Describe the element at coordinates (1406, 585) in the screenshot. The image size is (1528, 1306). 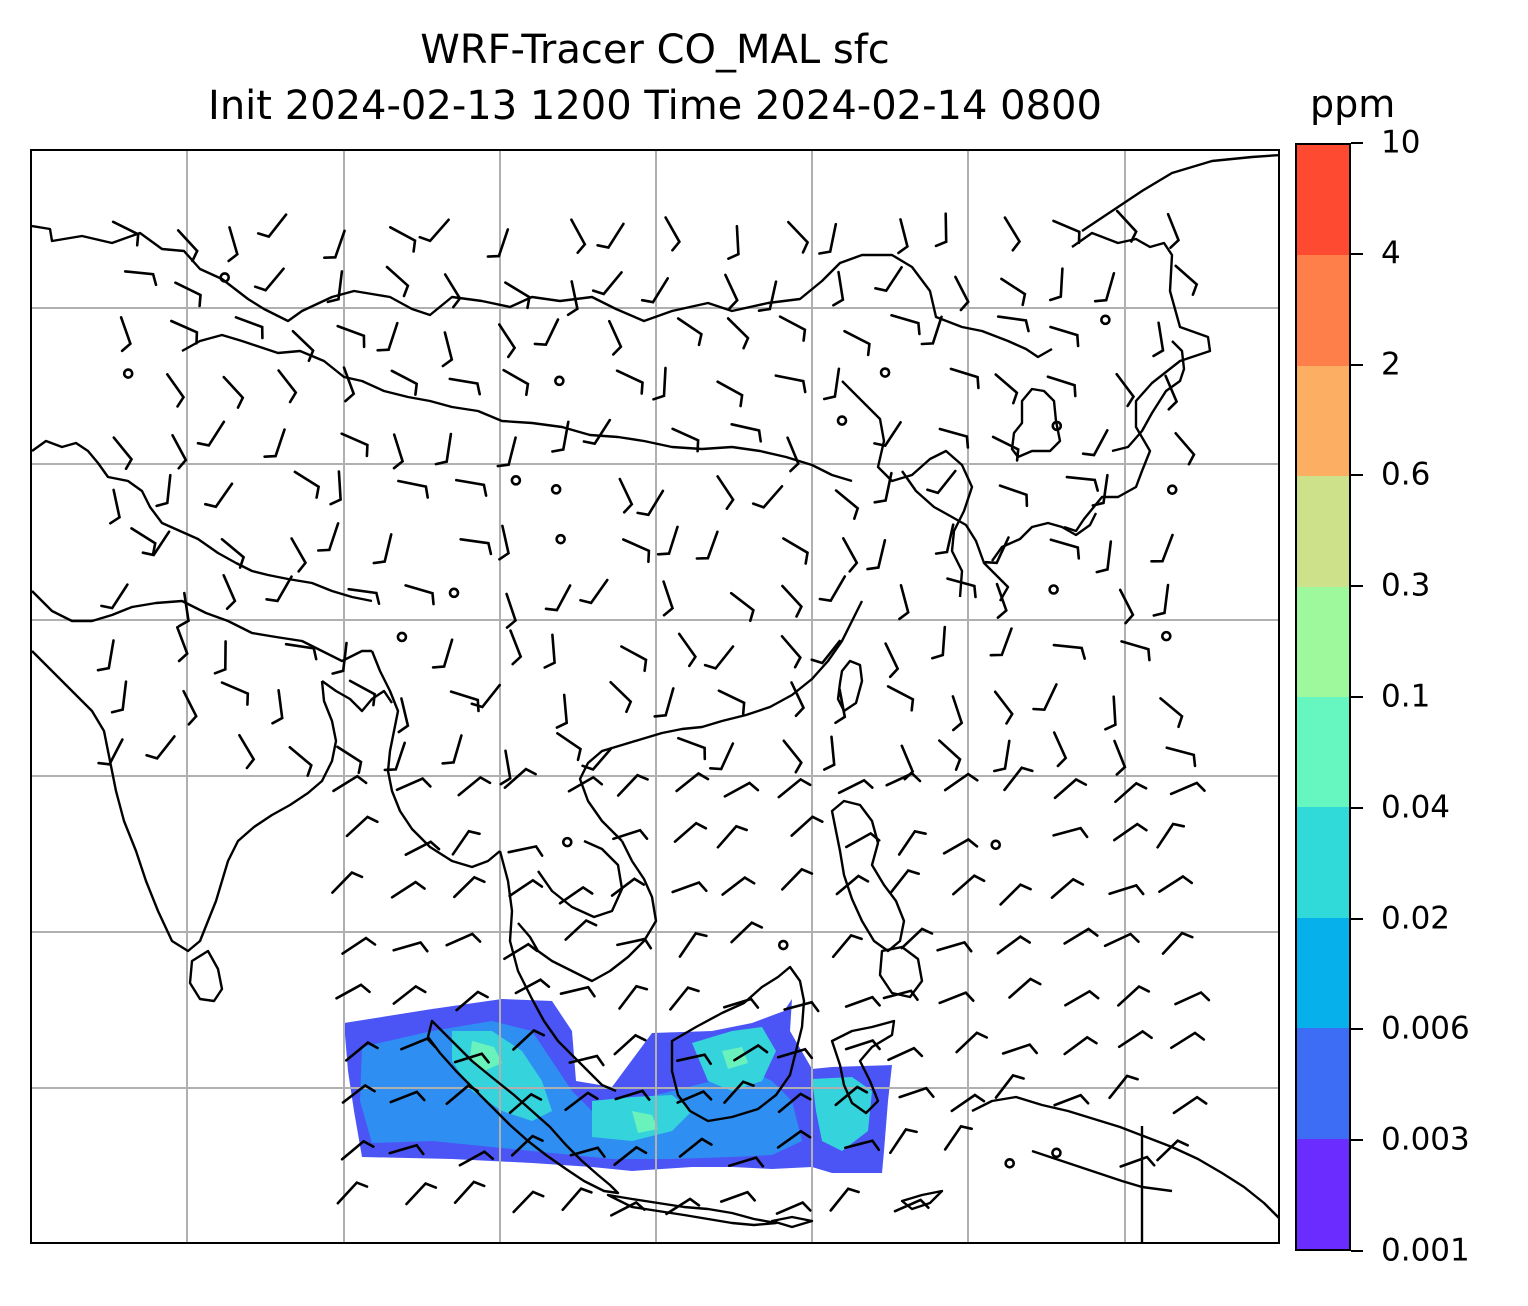
I see `colorbar-tick-label: 0.3` at that location.